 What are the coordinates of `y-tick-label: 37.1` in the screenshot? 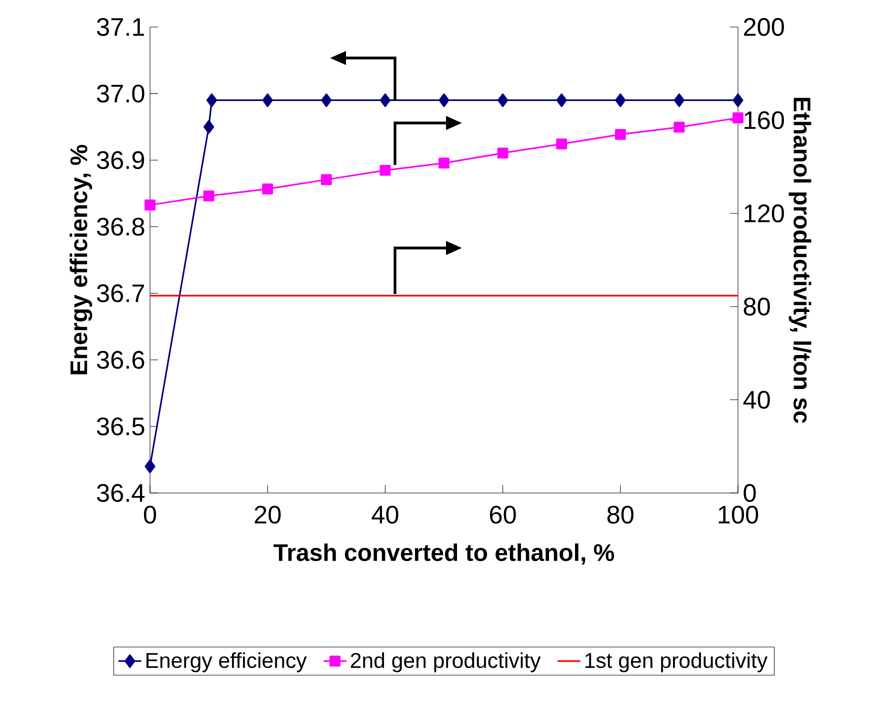 It's located at (120, 27).